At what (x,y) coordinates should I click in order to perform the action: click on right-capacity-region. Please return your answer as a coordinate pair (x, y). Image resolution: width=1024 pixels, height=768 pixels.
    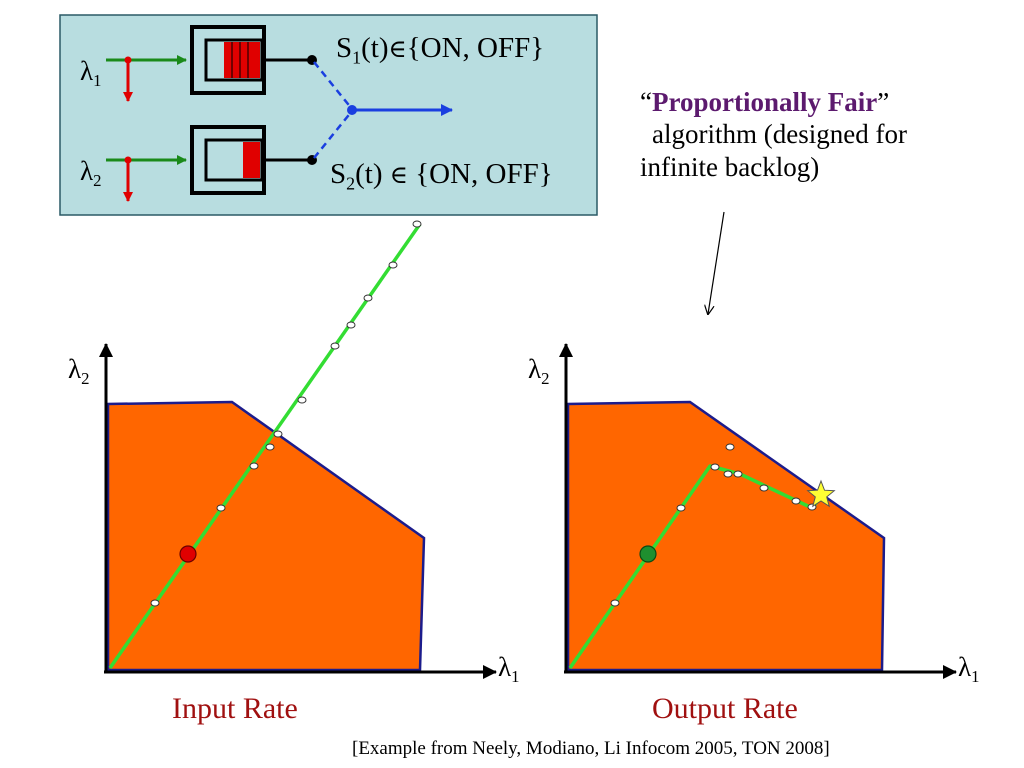
    Looking at the image, I should click on (726, 536).